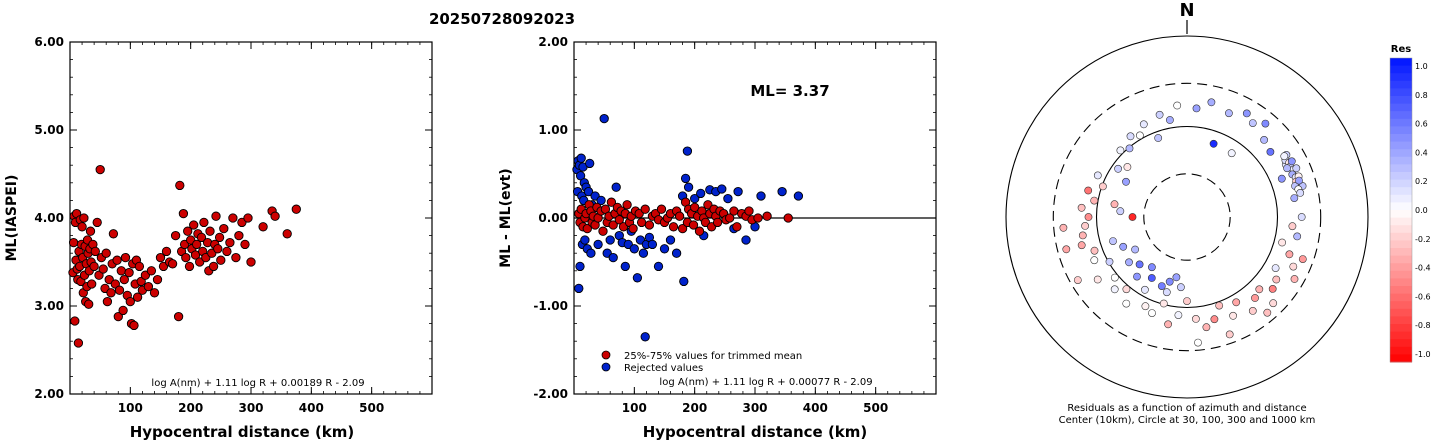  What do you see at coordinates (190, 408) in the screenshot?
I see `x-tick-label: 200` at bounding box center [190, 408].